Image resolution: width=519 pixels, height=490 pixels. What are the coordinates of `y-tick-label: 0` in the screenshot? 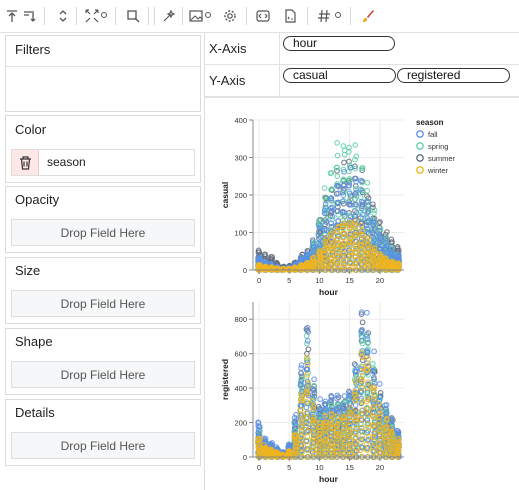 It's located at (245, 457).